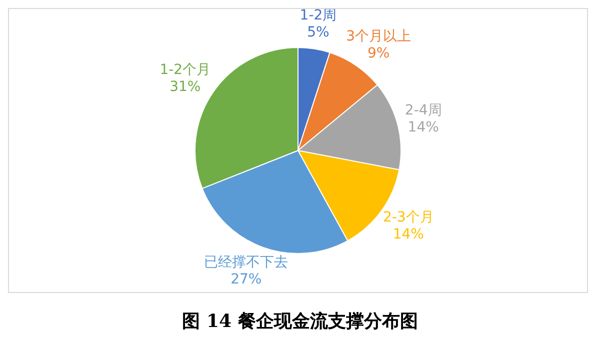 The image size is (600, 347). I want to click on slice-label: 2-3个月, so click(408, 217).